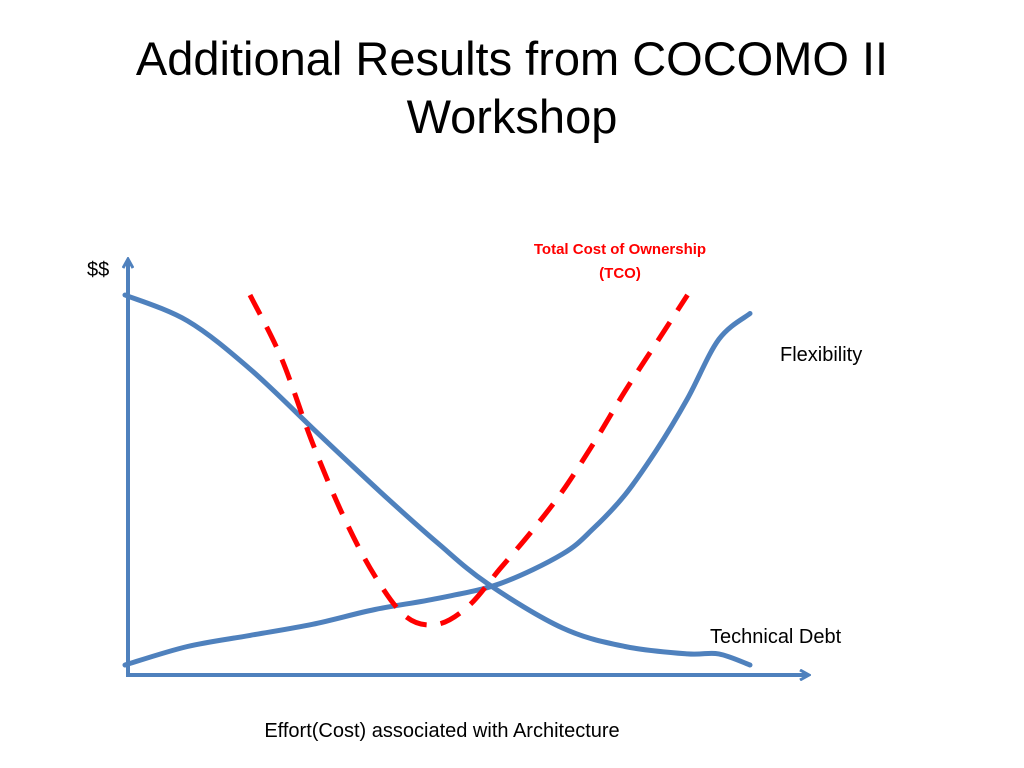 The image size is (1024, 768). Describe the element at coordinates (776, 637) in the screenshot. I see `technical-debt-label: Technical Debt` at that location.